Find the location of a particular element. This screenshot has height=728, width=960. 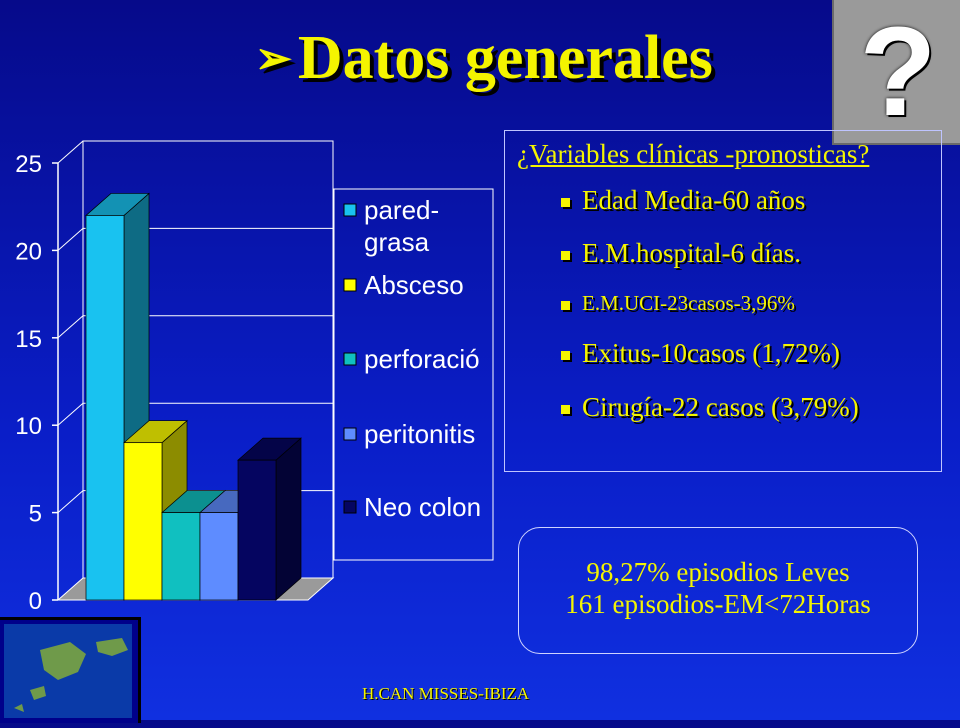

y-tick-label: 10 is located at coordinates (28, 426).